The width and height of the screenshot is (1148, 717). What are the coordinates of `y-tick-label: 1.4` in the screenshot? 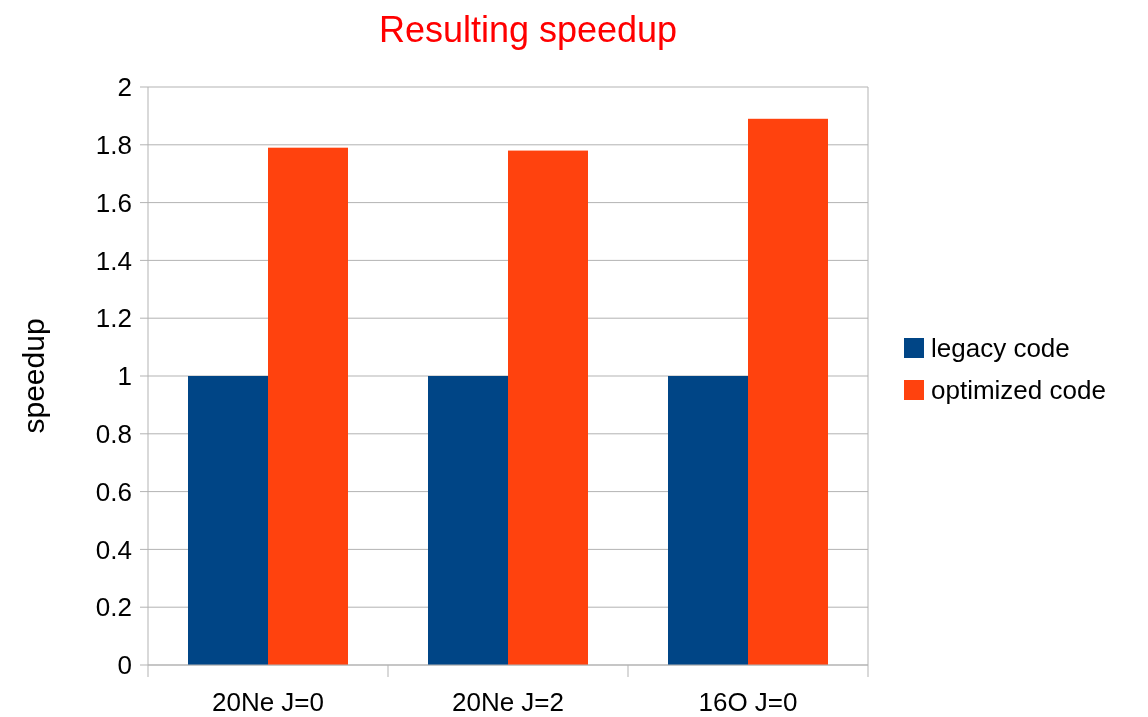 It's located at (113, 260).